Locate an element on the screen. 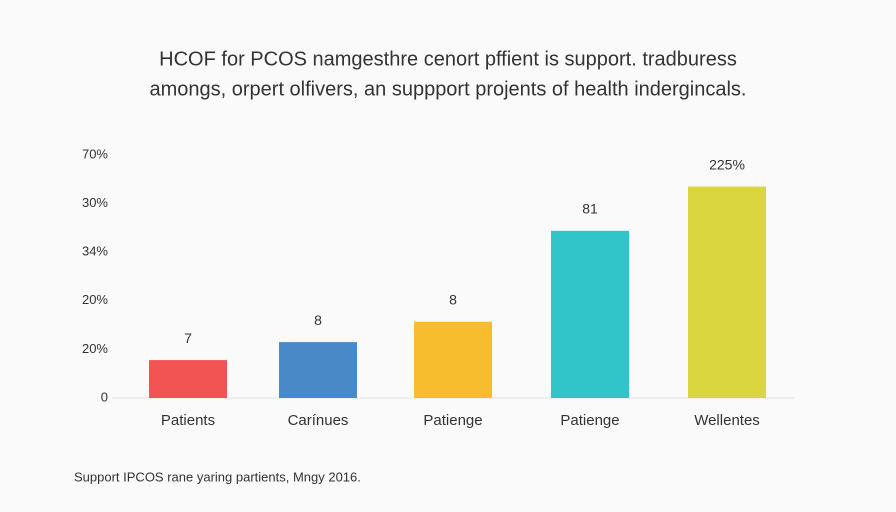  y-tick-label: 30% is located at coordinates (95, 202).